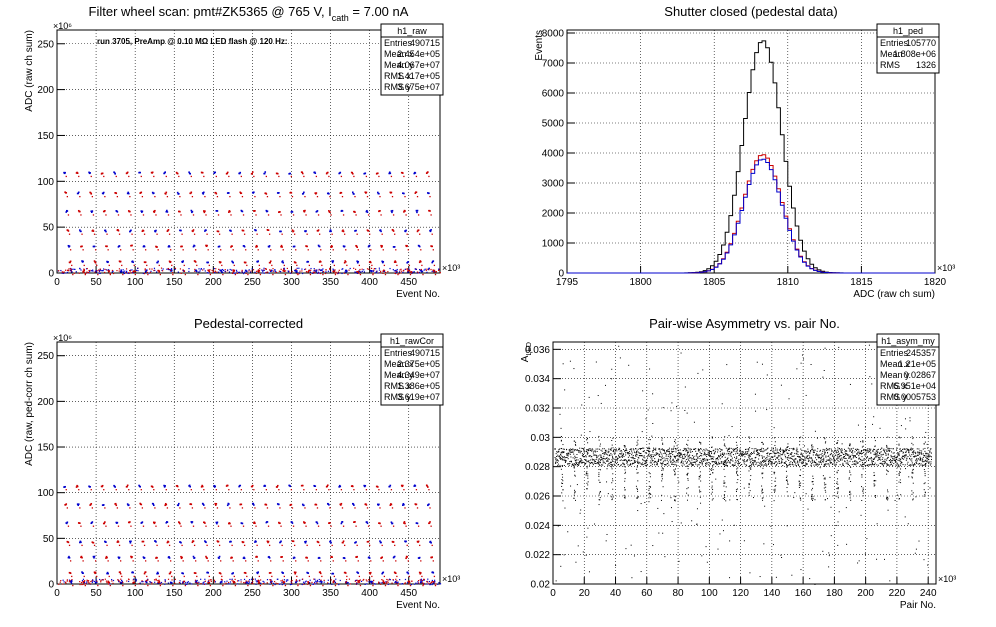  Describe the element at coordinates (744, 323) in the screenshot. I see `chart-title: Pair-wise Asymmetry vs. pair No.` at that location.